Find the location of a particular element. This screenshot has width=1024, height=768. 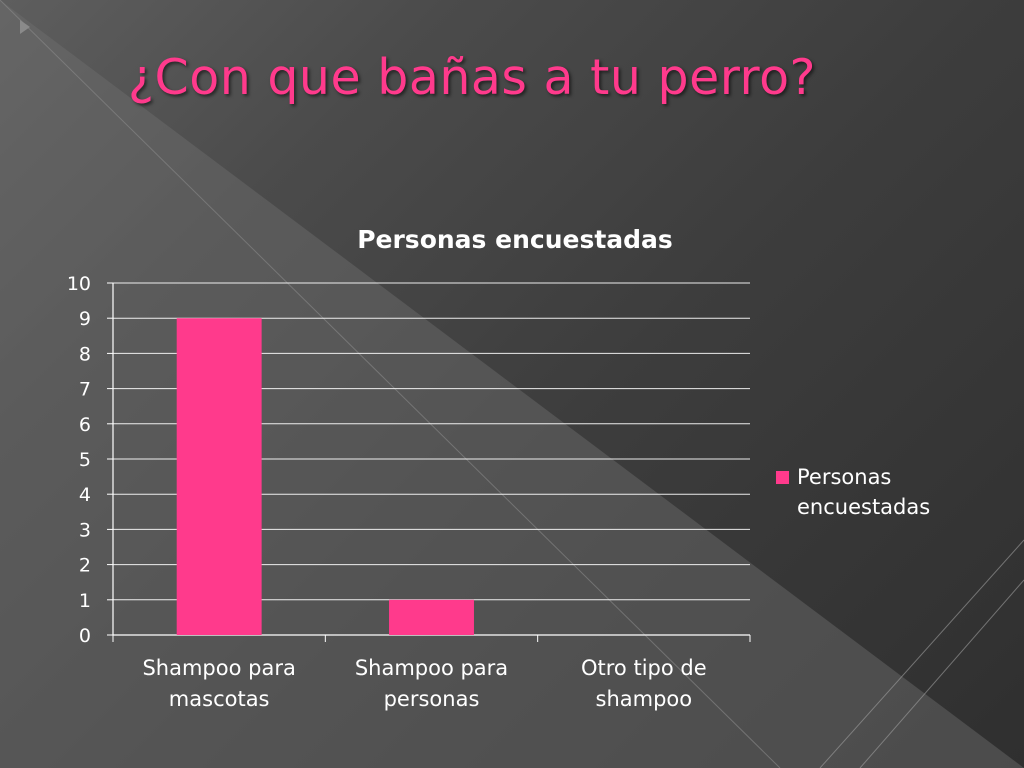

legend-label-line-1: Personas is located at coordinates (844, 477).